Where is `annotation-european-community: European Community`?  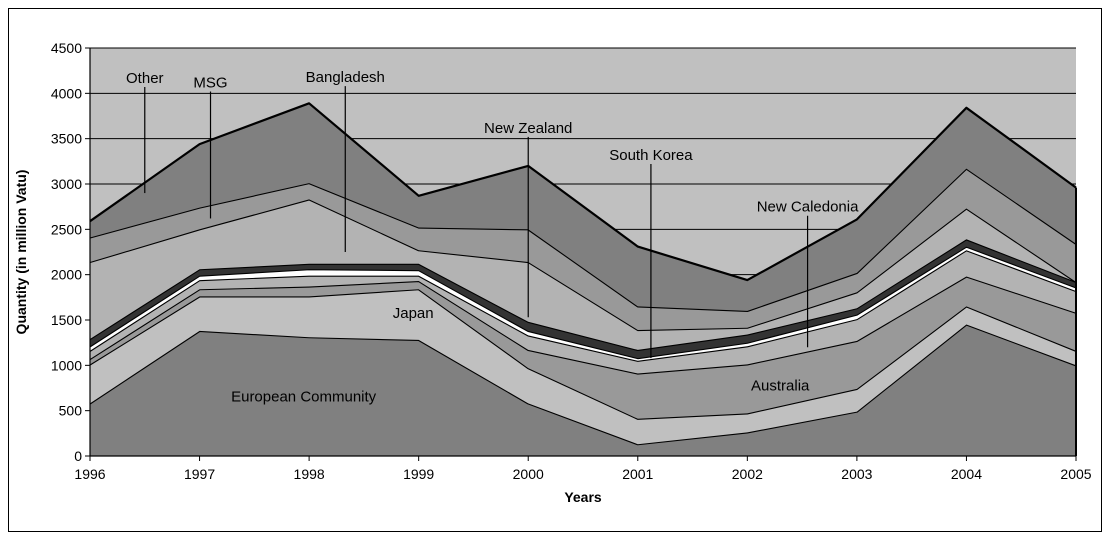
annotation-european-community: European Community is located at coordinates (304, 397).